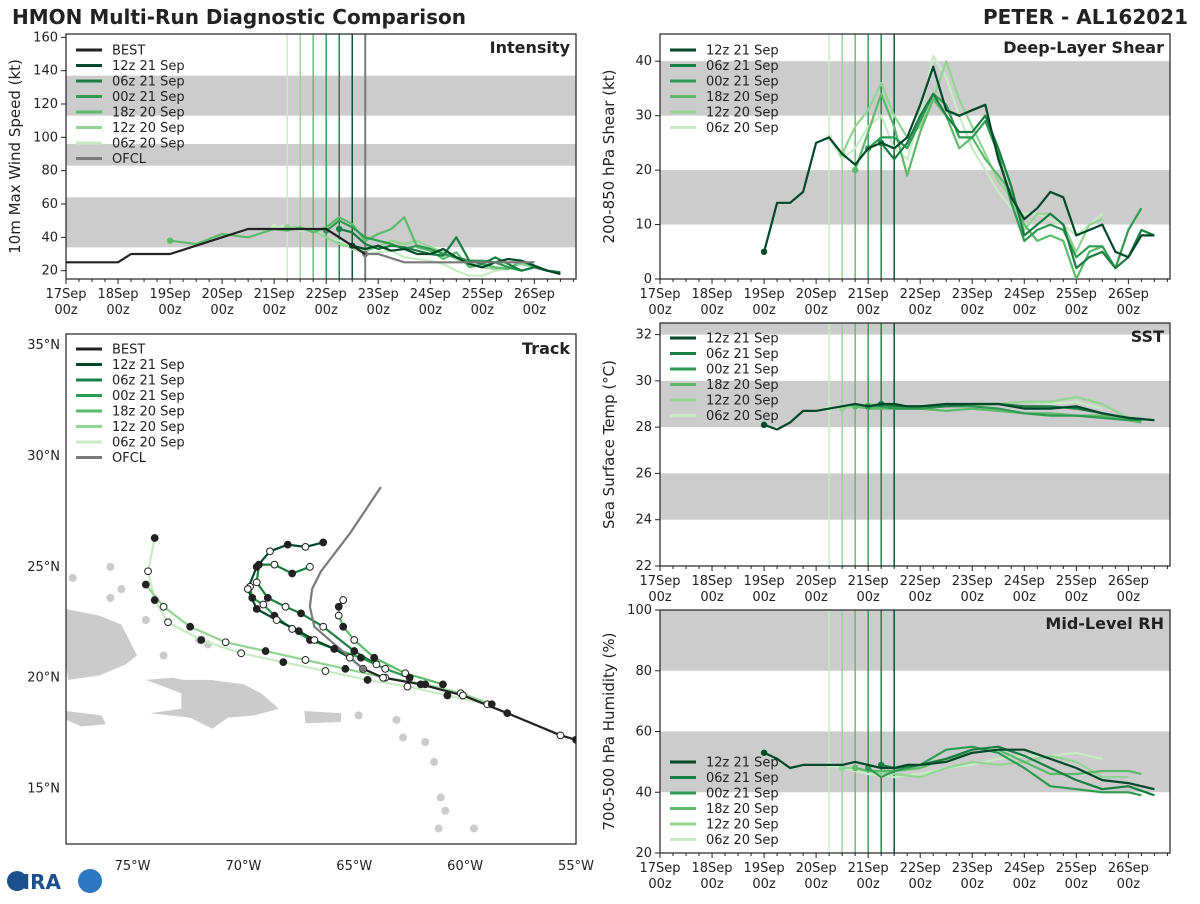  Describe the element at coordinates (35, 882) in the screenshot. I see `logo-text: CIRA` at that location.